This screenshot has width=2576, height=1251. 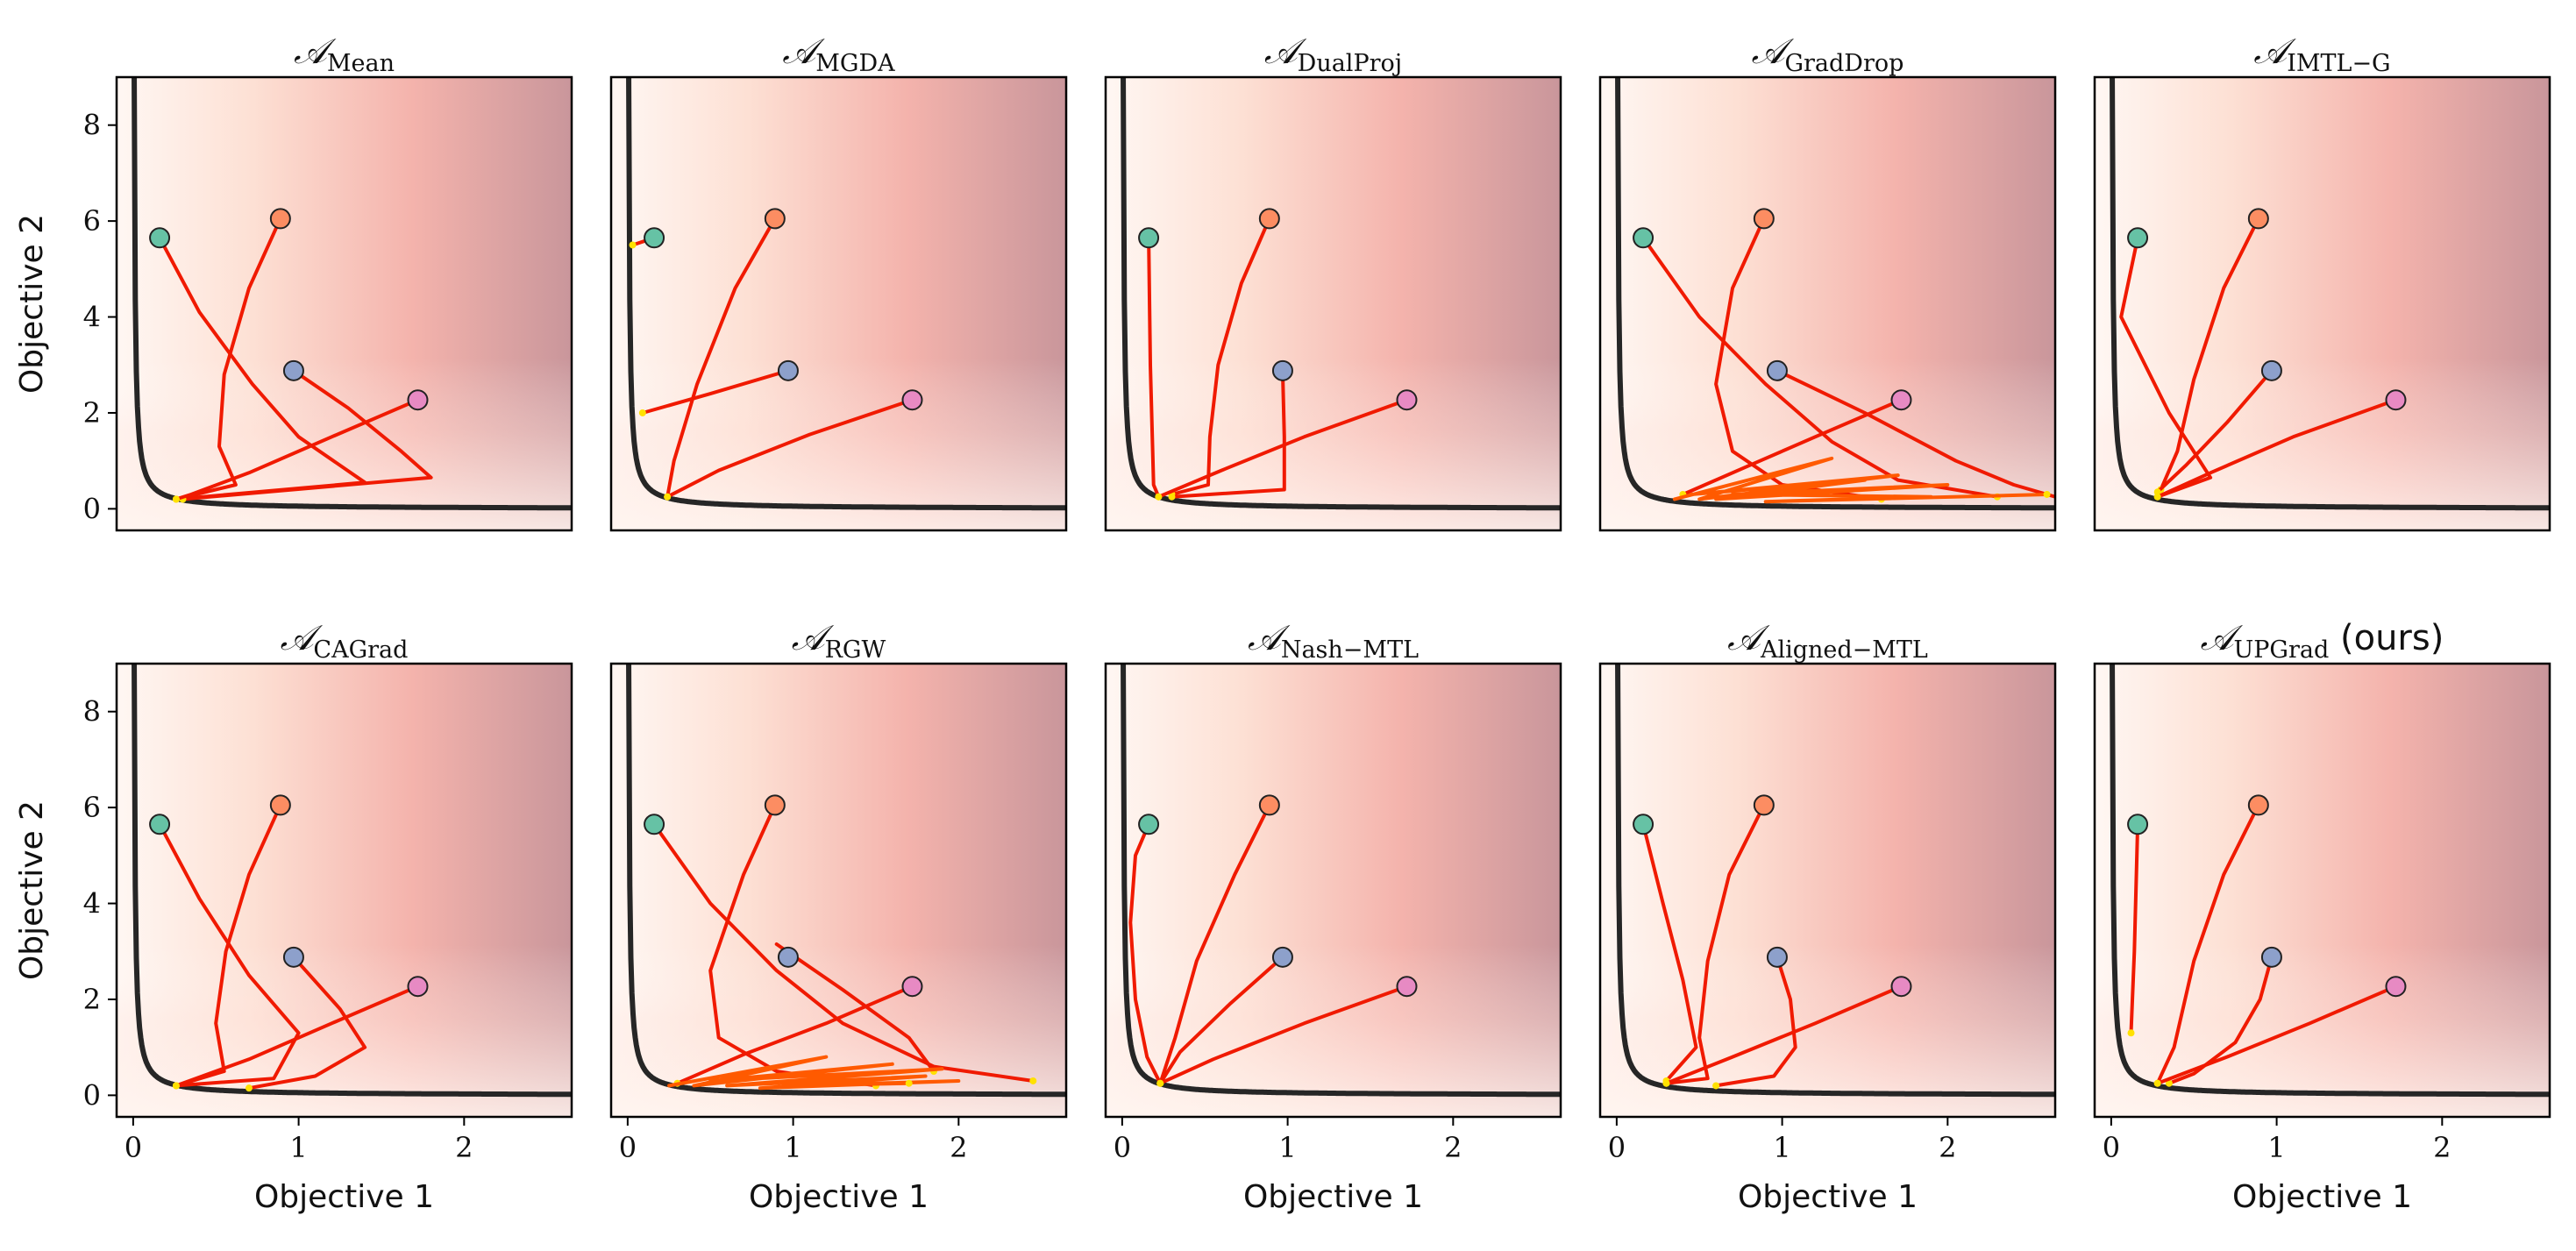 I want to click on title-subscript: UPGrad, so click(x=2282, y=650).